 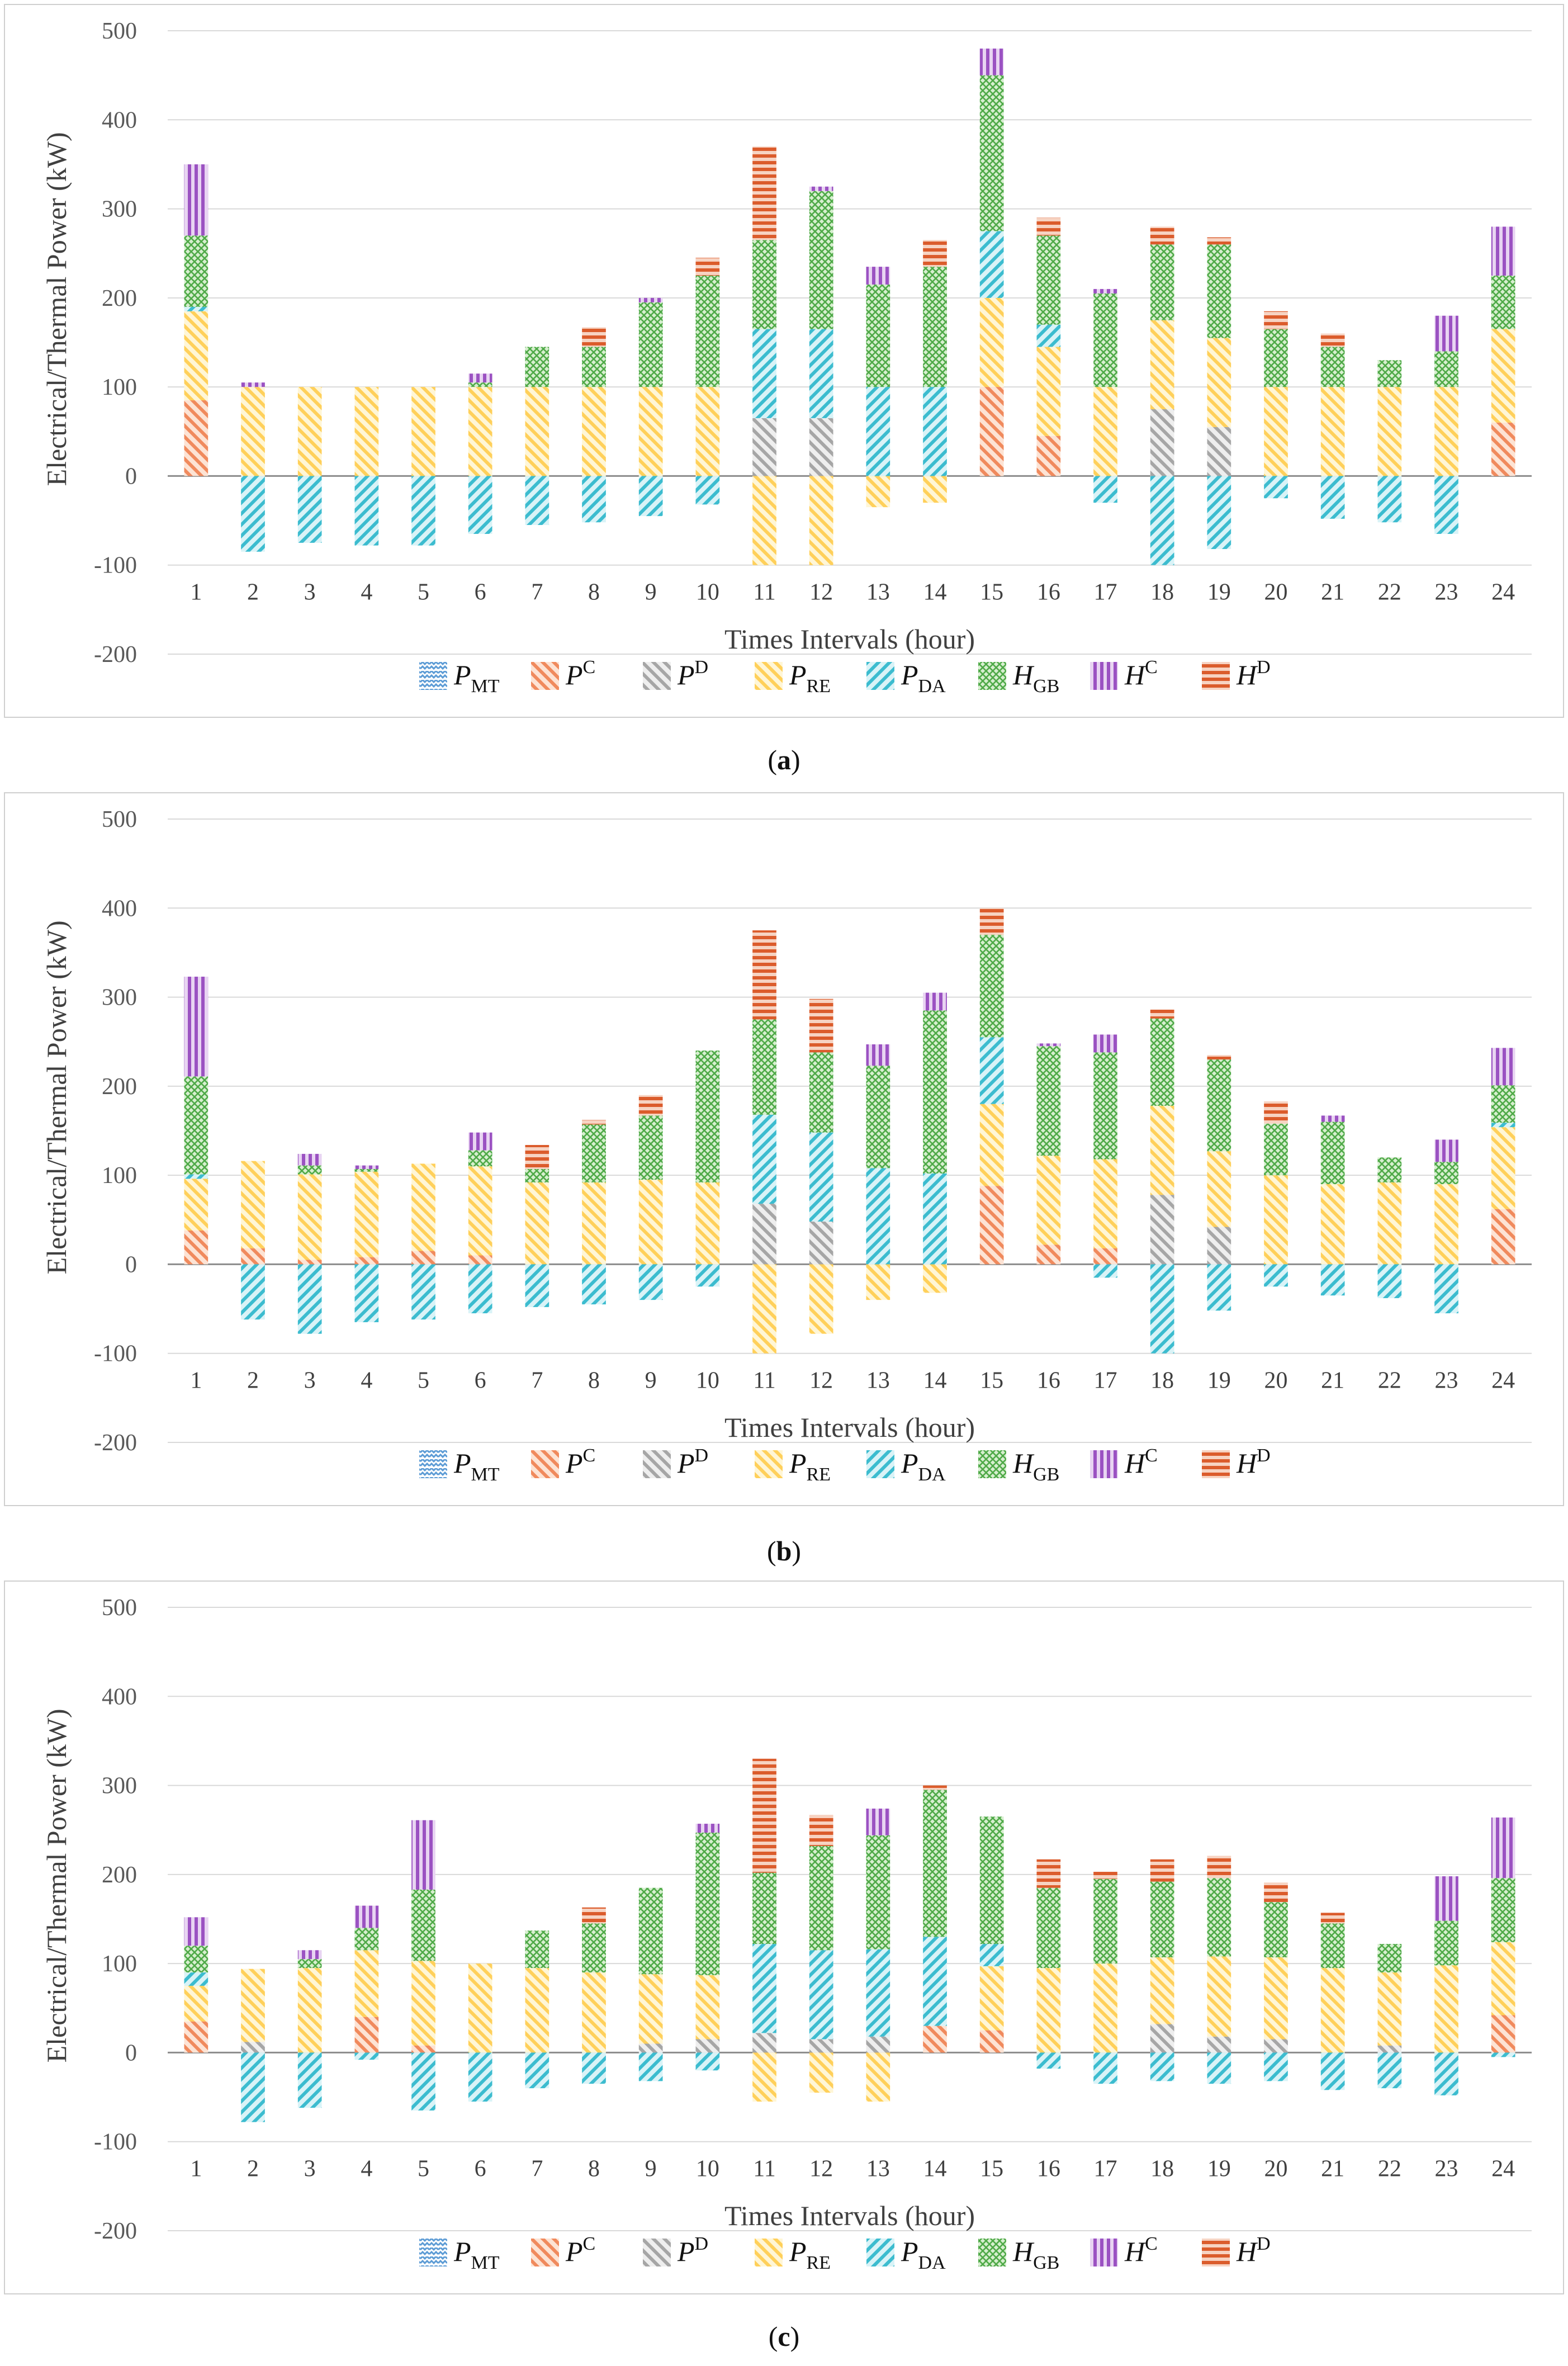 What do you see at coordinates (991, 153) in the screenshot?
I see `chart-a-bar-H-GB-h15` at bounding box center [991, 153].